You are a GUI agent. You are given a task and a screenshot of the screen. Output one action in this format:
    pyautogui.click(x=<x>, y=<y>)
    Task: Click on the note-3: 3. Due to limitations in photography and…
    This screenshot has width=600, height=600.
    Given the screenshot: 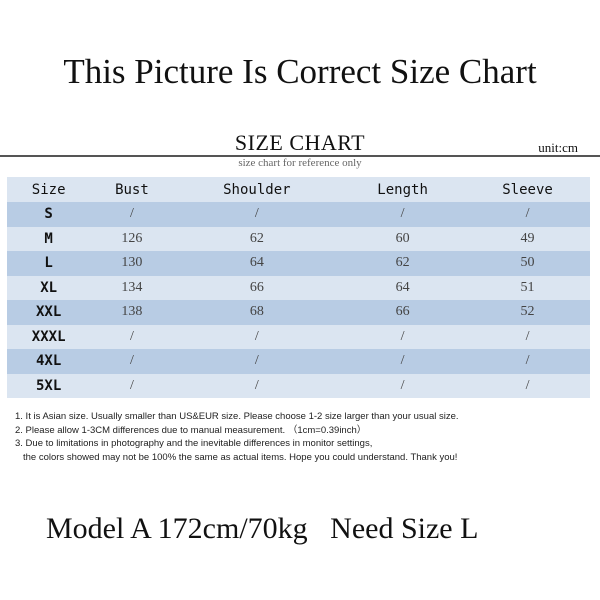 What is the action you would take?
    pyautogui.click(x=194, y=443)
    